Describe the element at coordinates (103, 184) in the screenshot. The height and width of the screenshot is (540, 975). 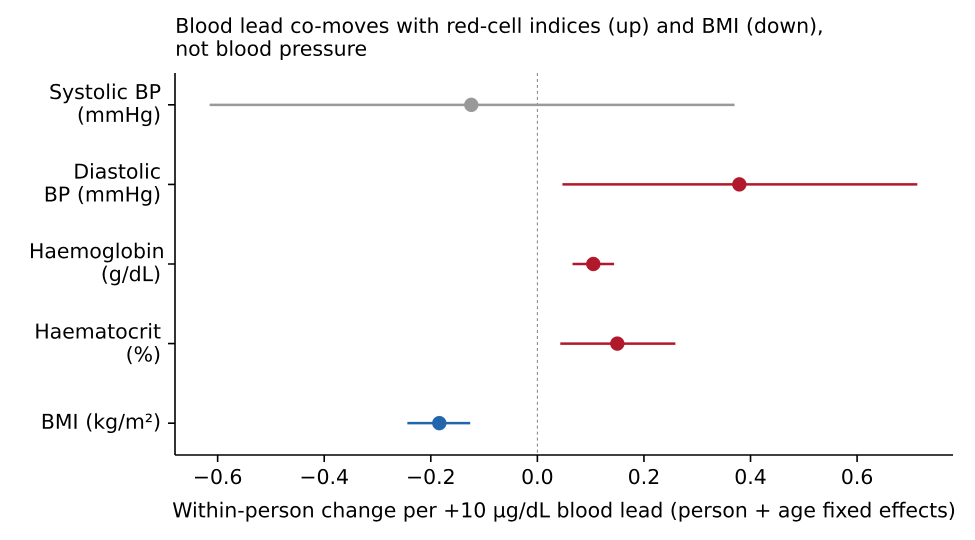
I see `y-tick-label: Diastolic BP (mmHg)` at that location.